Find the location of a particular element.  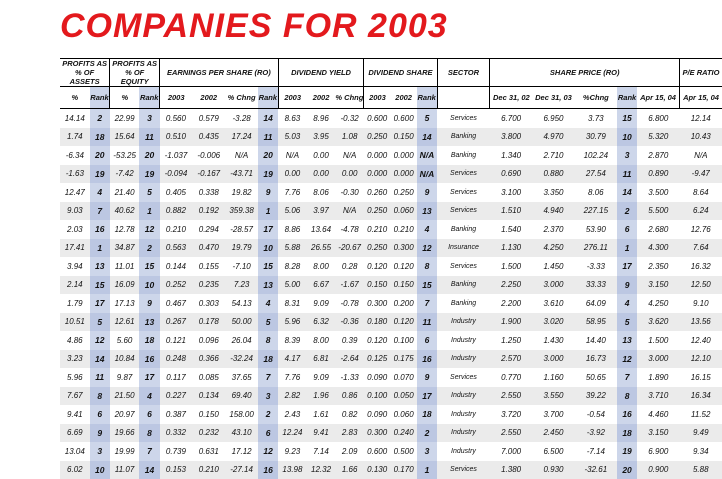

cell-yield-chng: N/A is located at coordinates (349, 211).